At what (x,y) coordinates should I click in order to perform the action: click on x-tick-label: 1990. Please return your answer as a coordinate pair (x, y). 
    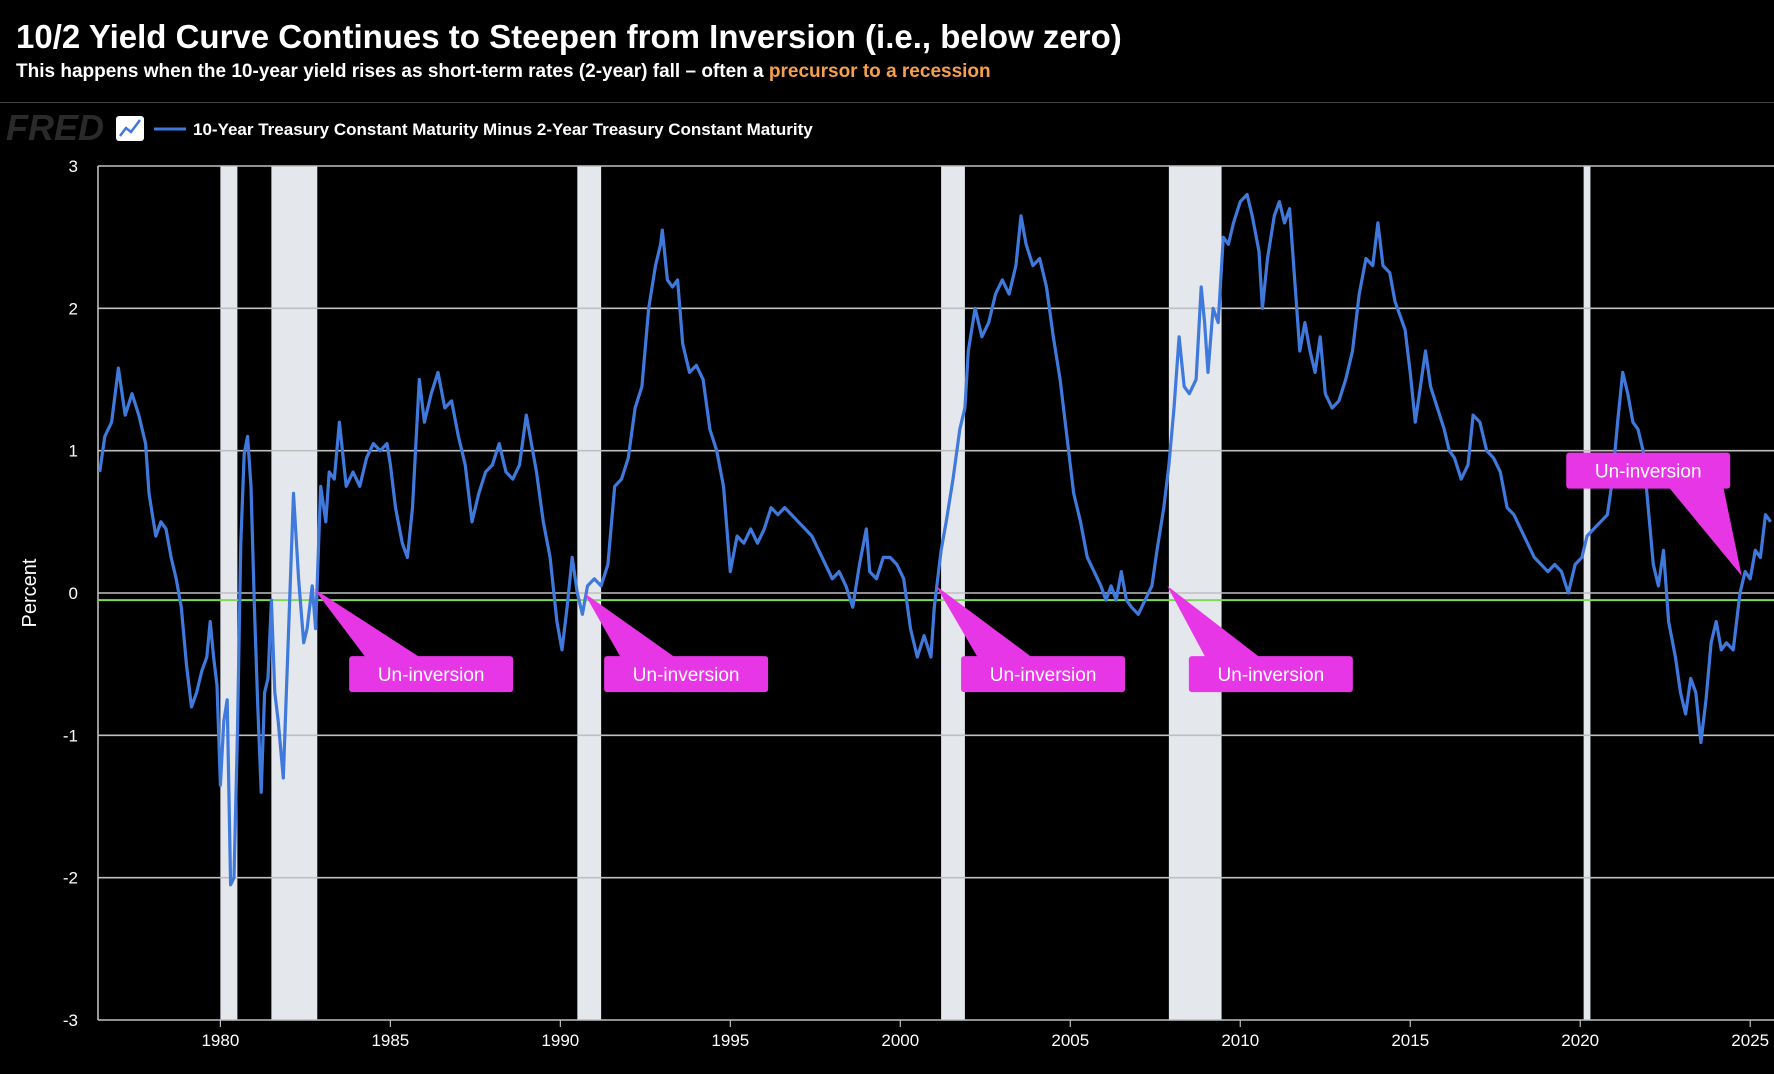
    Looking at the image, I should click on (560, 1040).